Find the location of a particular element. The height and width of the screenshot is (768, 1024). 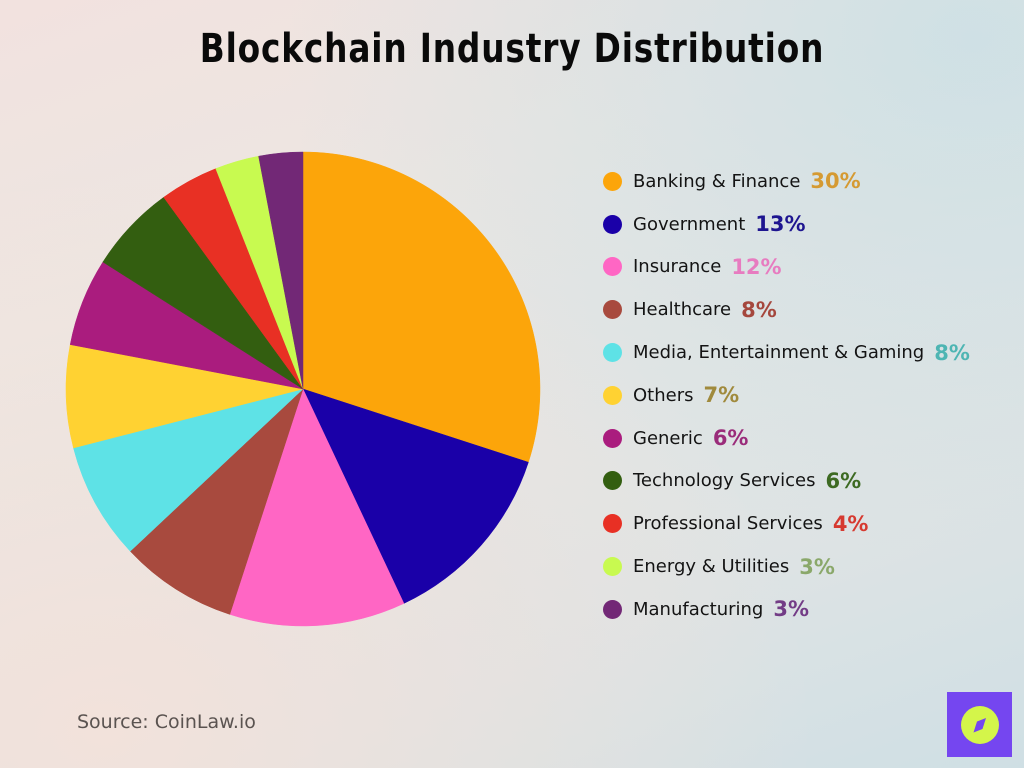

legend-value: 7% is located at coordinates (721, 395).